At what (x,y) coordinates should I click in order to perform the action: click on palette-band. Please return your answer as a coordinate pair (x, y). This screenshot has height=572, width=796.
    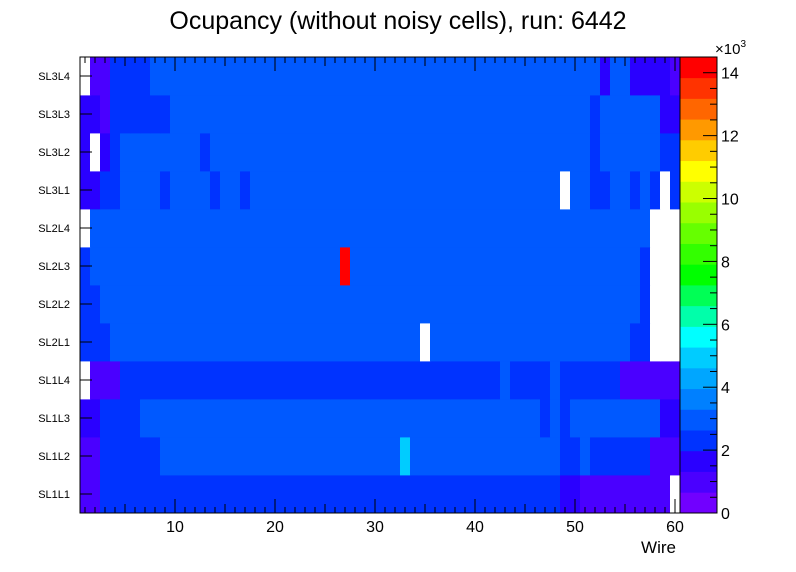
    Looking at the image, I should click on (698, 378).